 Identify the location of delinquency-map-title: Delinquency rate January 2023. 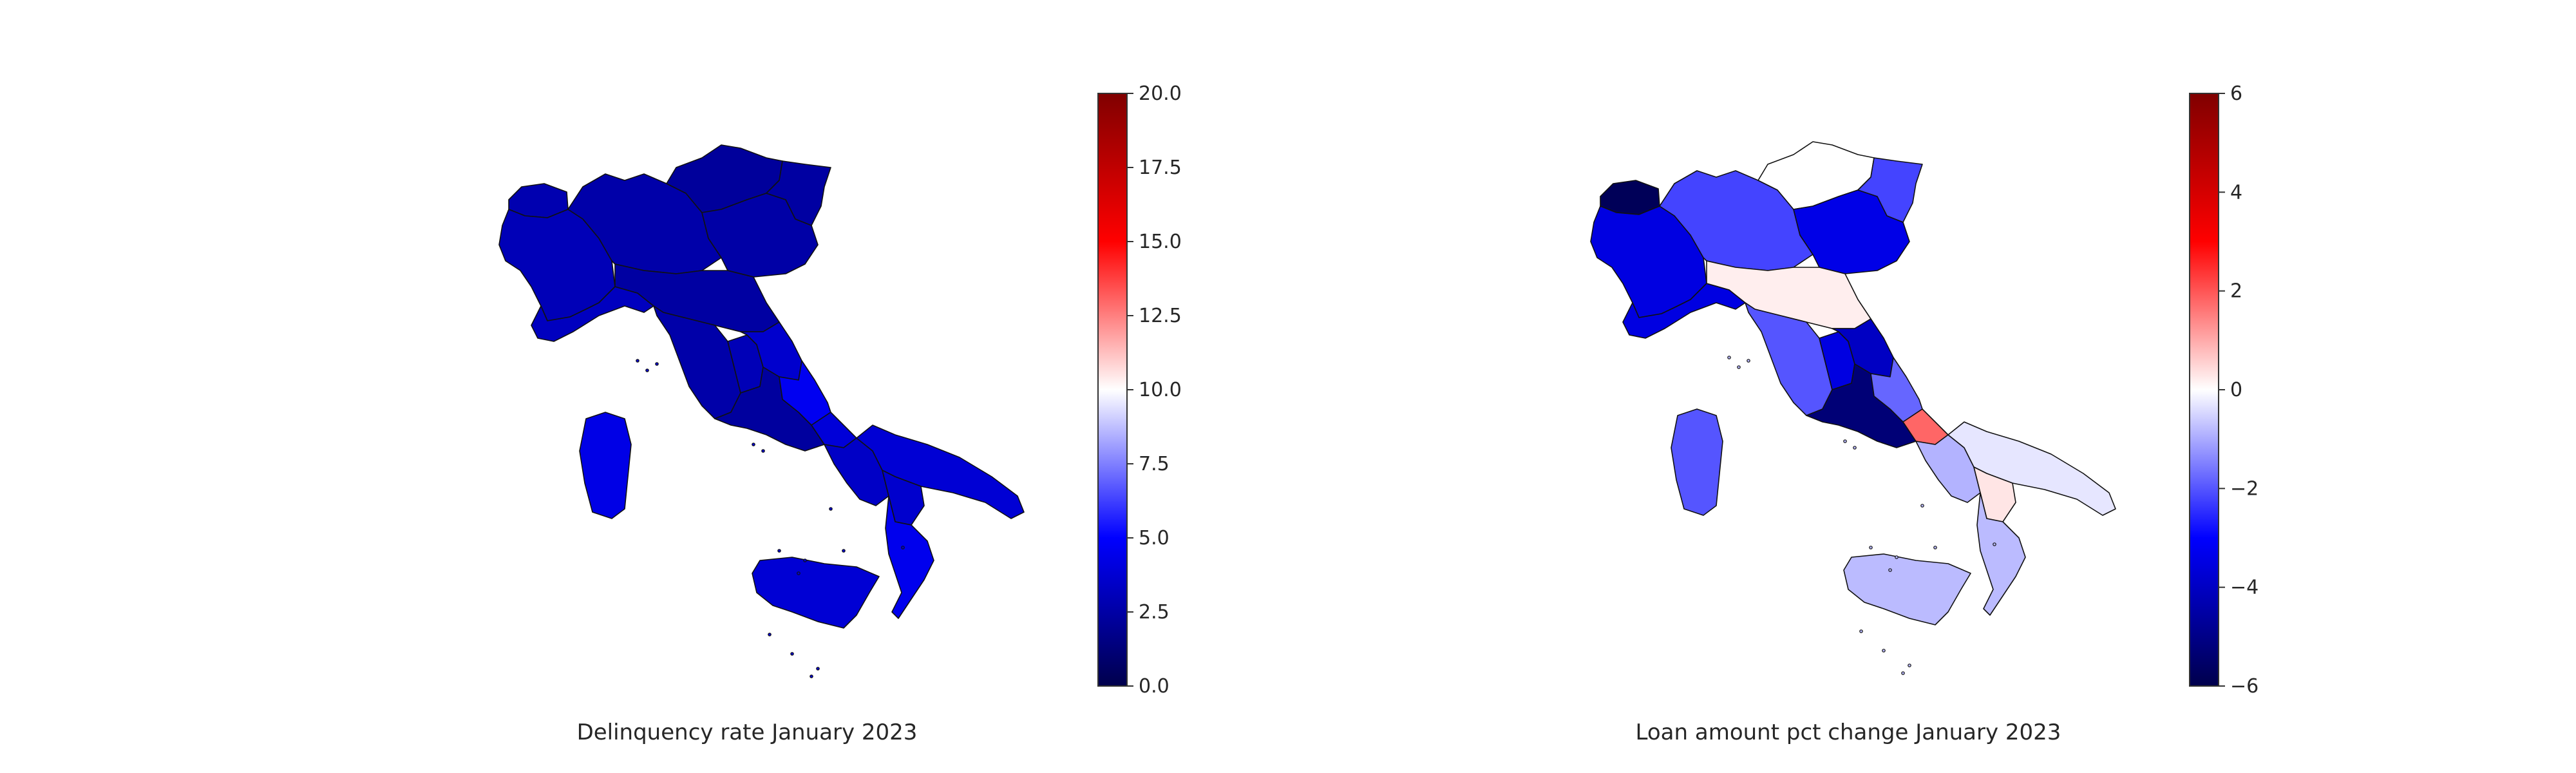
(748, 732).